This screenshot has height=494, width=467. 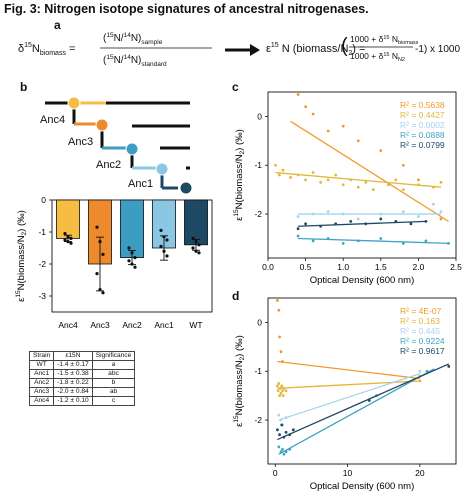 What do you see at coordinates (456, 267) in the screenshot?
I see `x-tick-label: 2.5` at bounding box center [456, 267].